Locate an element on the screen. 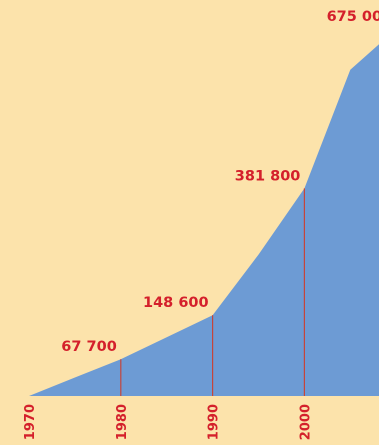  x-tick-label-1970: 1970 is located at coordinates (30, 422).